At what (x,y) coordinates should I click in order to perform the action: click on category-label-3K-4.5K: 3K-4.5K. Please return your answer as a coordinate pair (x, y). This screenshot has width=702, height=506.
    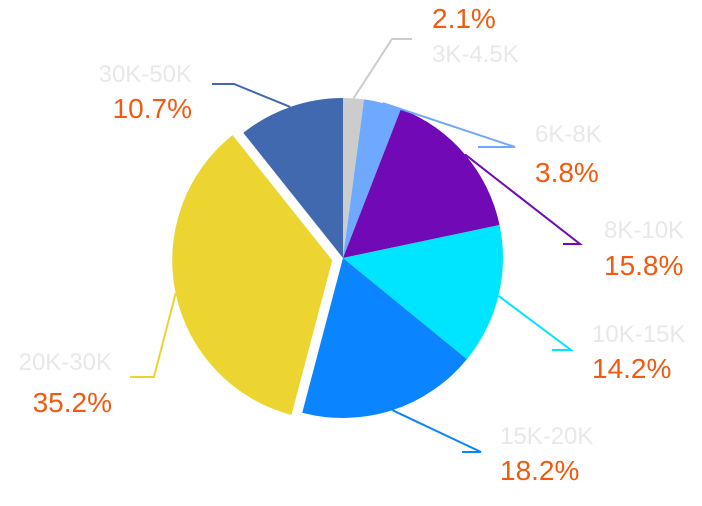
    Looking at the image, I should click on (475, 54).